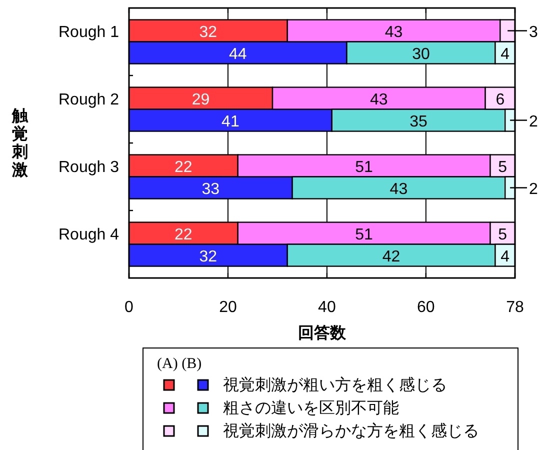 This screenshot has width=545, height=450. What do you see at coordinates (500, 99) in the screenshot?
I see `data-label: 6` at bounding box center [500, 99].